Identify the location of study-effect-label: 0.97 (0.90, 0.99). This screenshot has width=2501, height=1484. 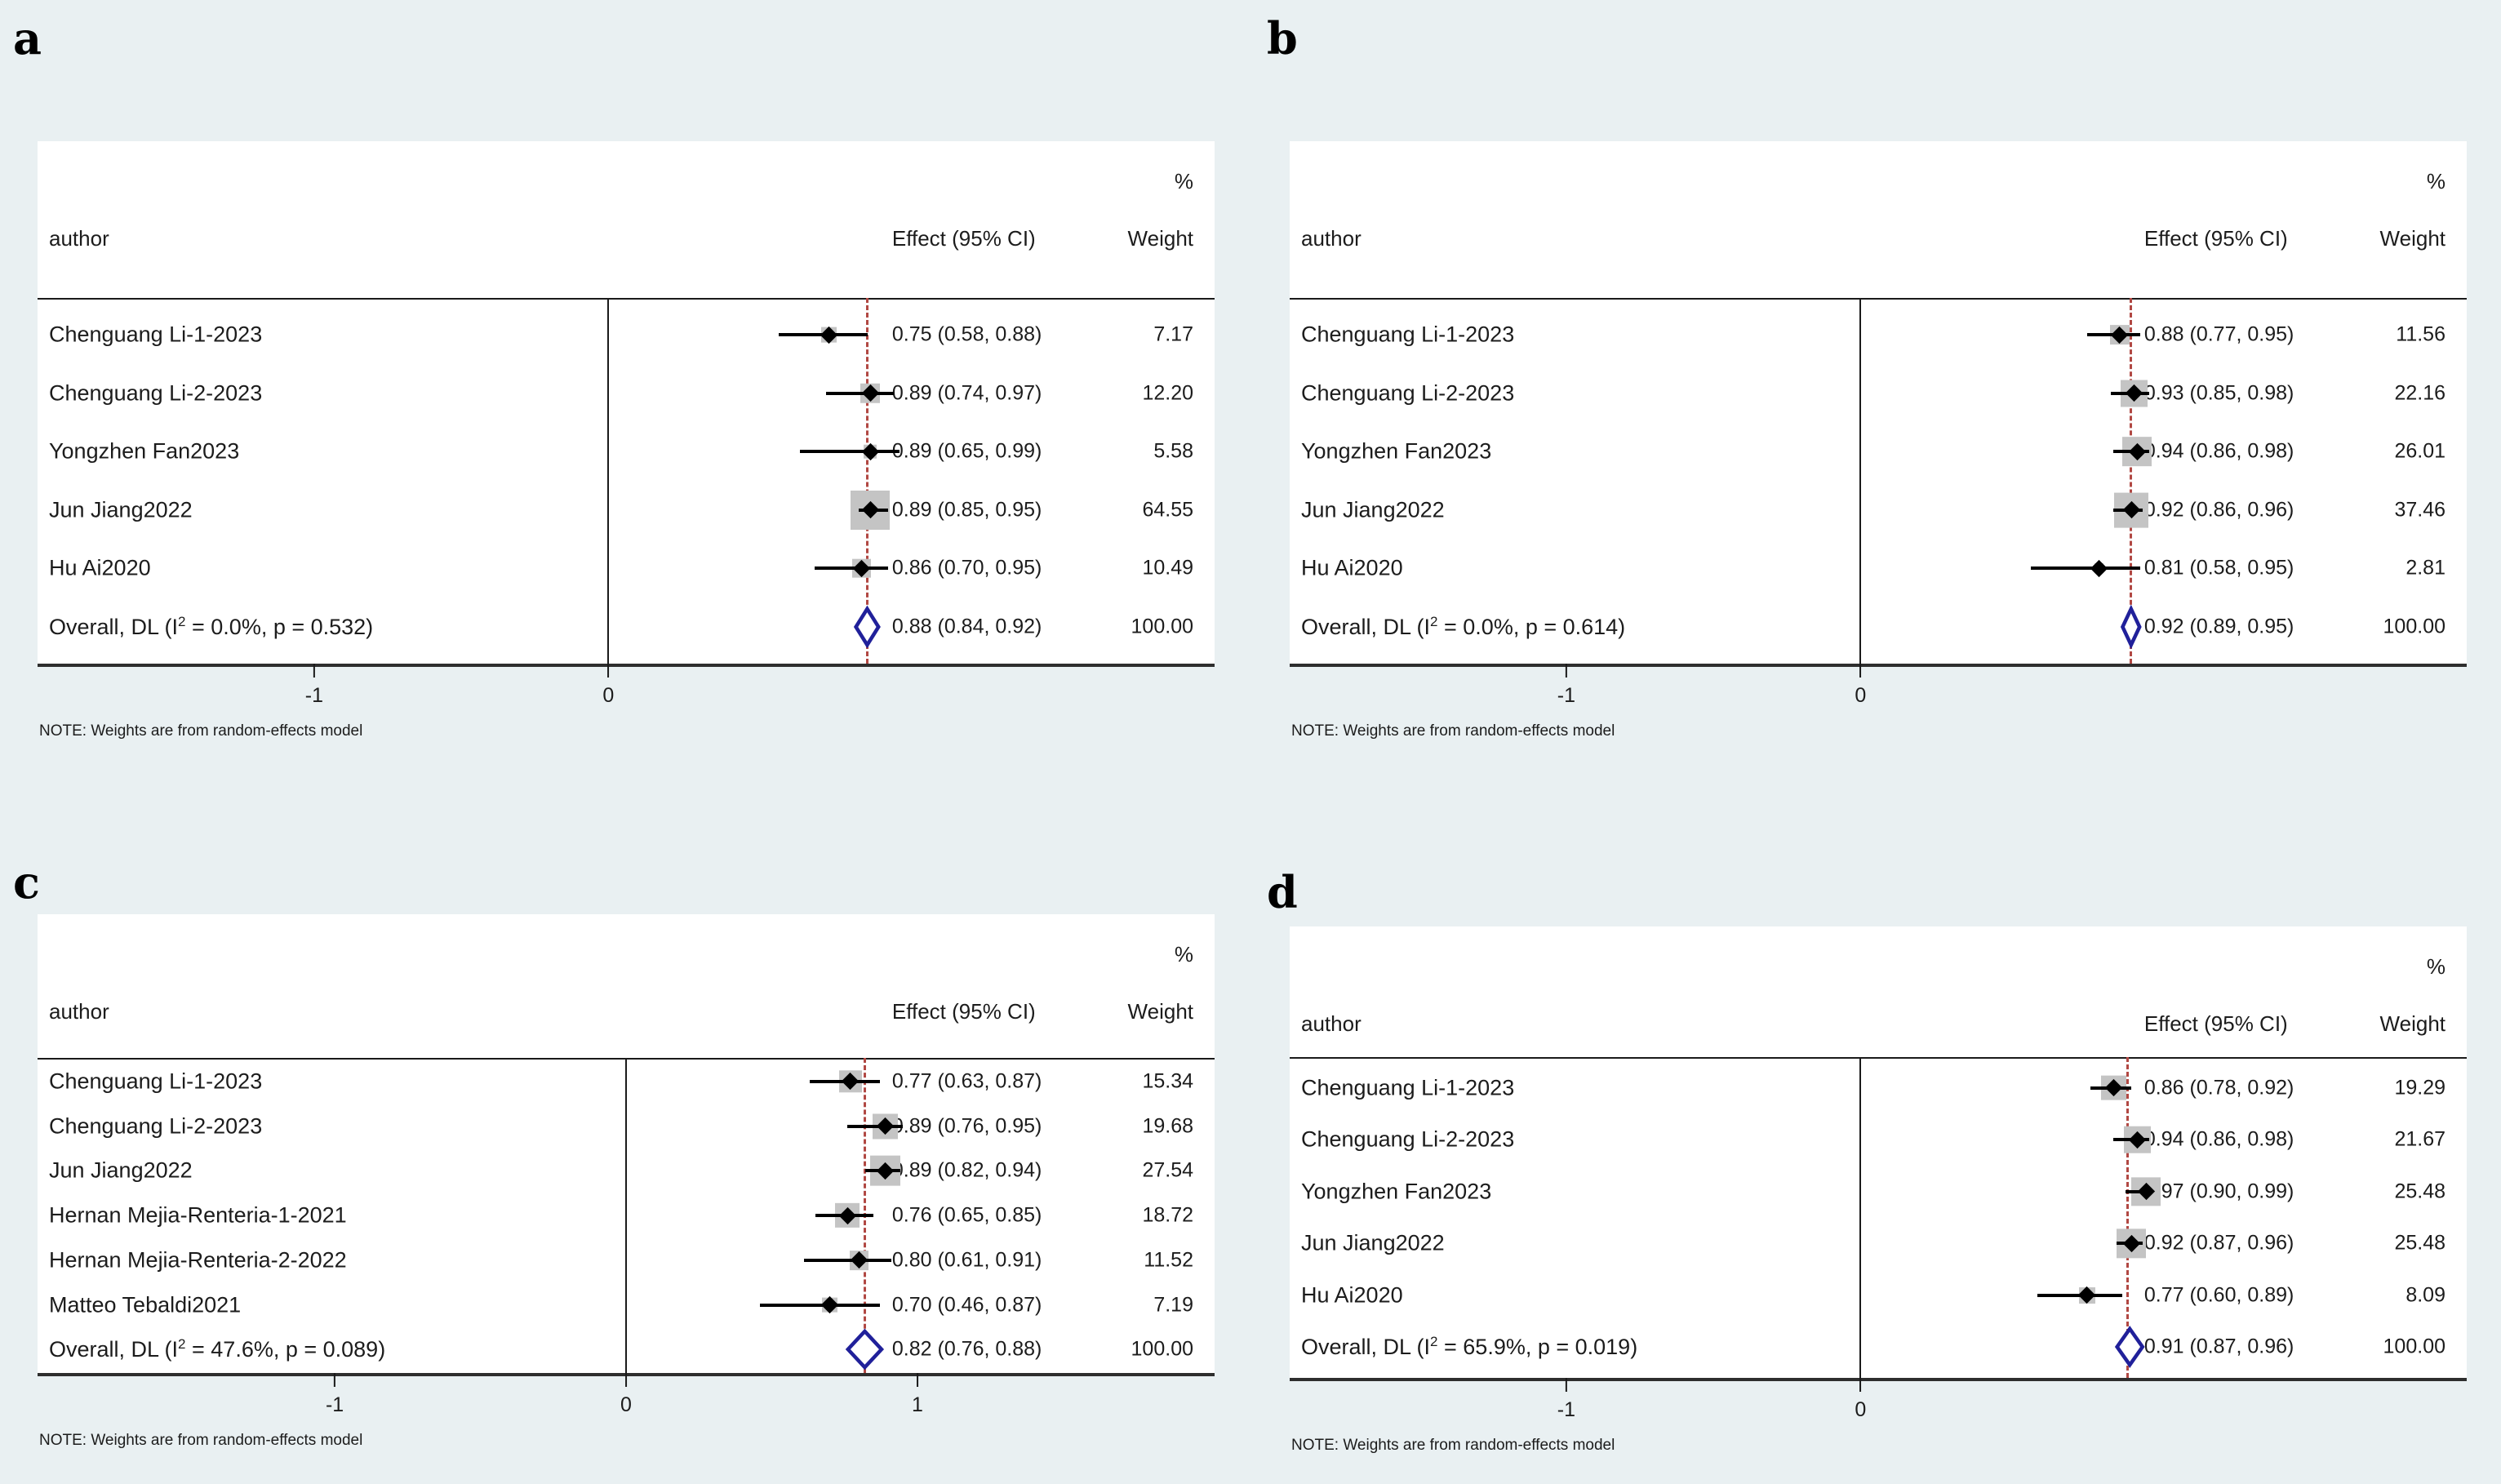
(2218, 1191).